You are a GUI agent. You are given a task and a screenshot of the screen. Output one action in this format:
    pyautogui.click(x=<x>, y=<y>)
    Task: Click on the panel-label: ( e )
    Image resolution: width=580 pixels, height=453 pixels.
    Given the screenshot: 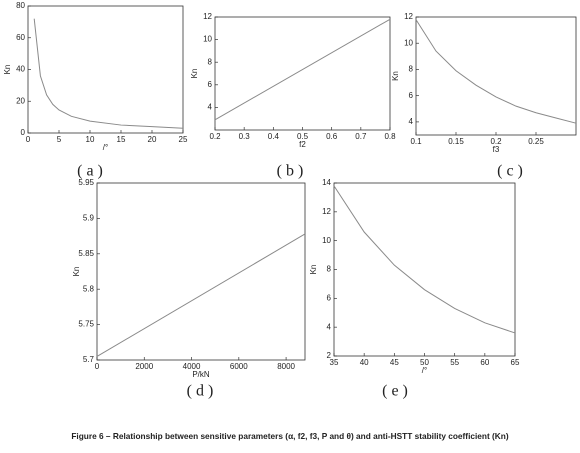 What is the action you would take?
    pyautogui.click(x=395, y=391)
    